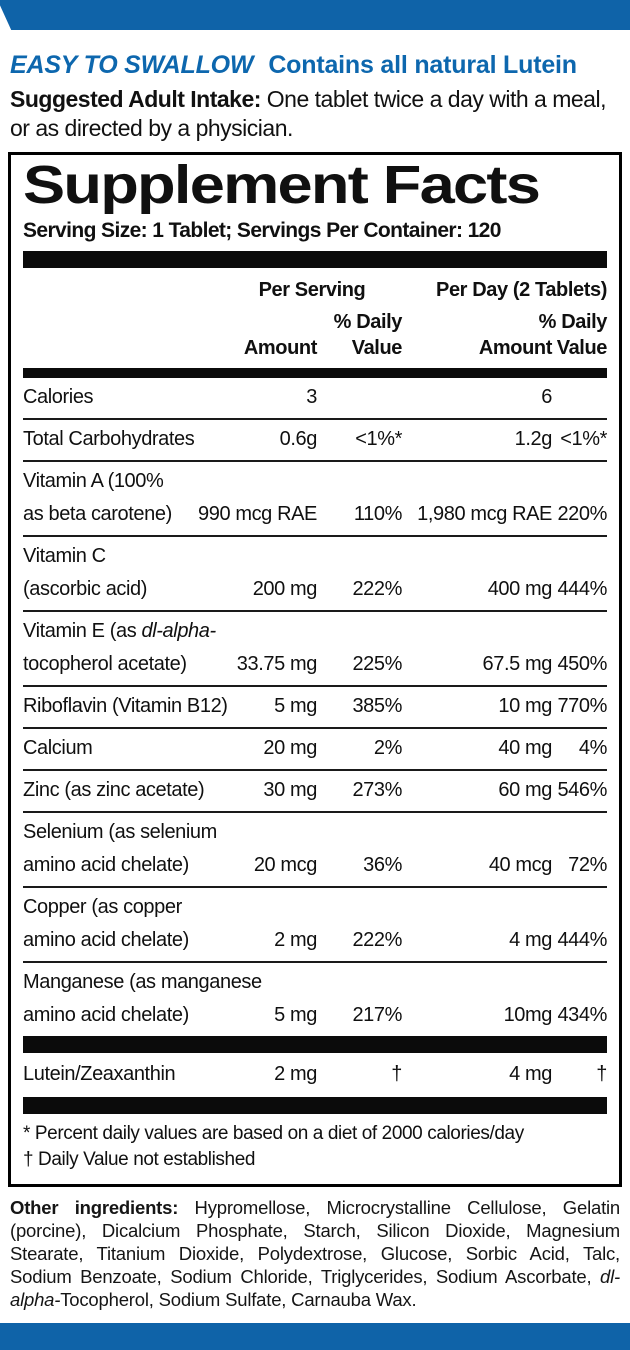 The image size is (630, 1350). What do you see at coordinates (360, 748) in the screenshot?
I see `dv-per-serving: 2%` at bounding box center [360, 748].